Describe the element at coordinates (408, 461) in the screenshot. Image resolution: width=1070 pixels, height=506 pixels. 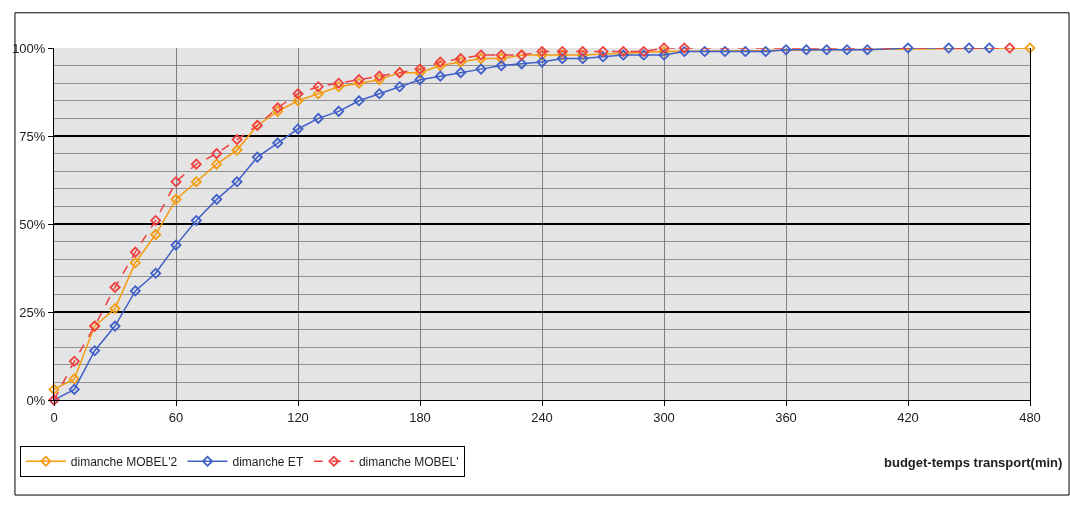
I see `legend-label: dimanche MOBEL'` at that location.